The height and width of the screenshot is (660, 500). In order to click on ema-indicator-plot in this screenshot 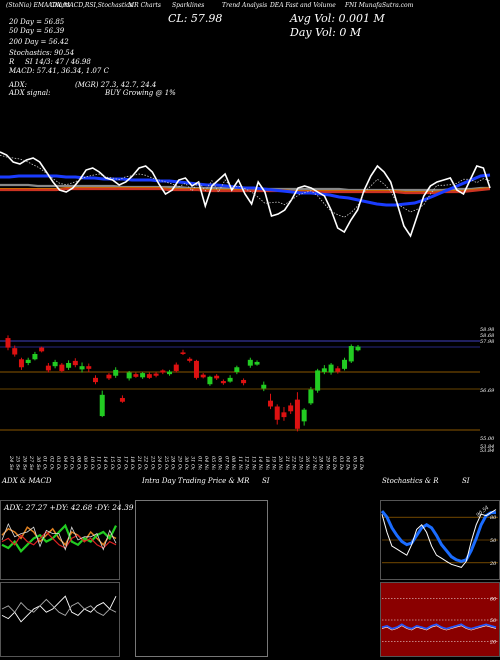, I will do `click(245, 194)`.